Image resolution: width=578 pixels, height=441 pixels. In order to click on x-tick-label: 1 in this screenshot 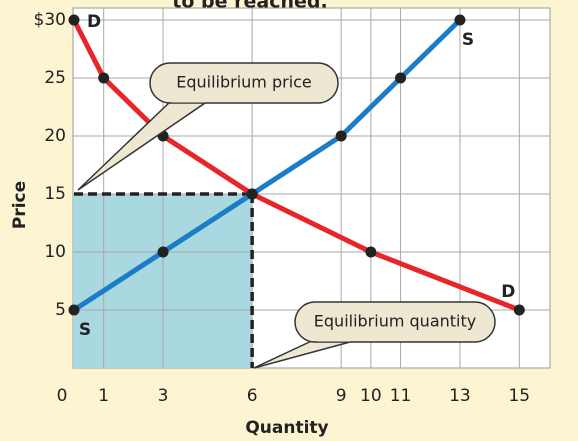, I will do `click(103, 396)`.